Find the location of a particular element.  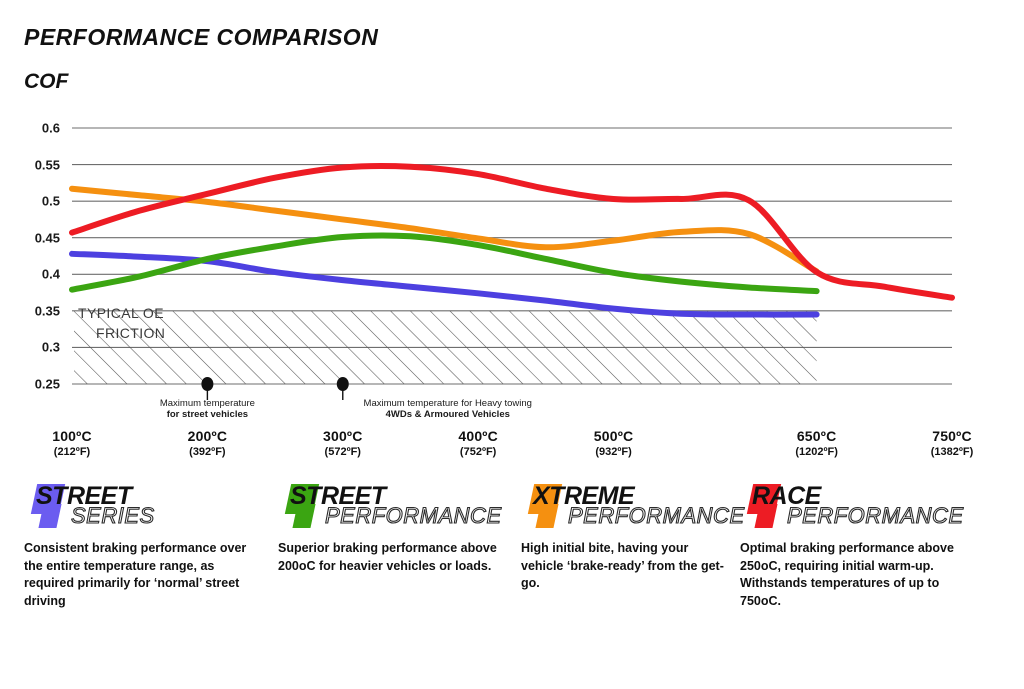

typical-oe-friction-band is located at coordinates (445, 347).